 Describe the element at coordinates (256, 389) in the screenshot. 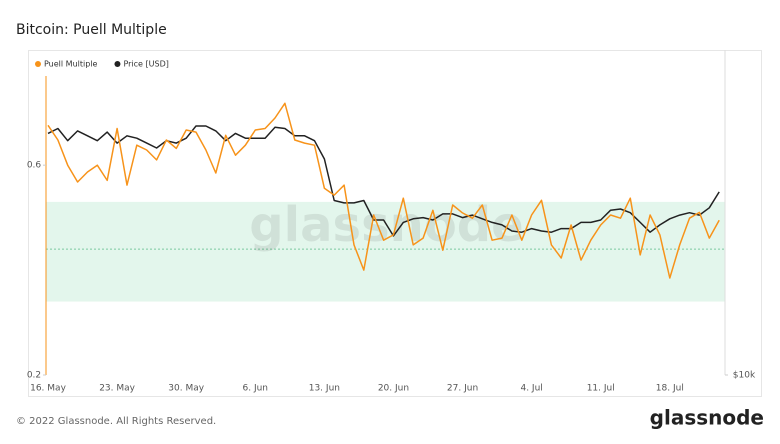

I see `x-tick-label: 6. Jun` at that location.